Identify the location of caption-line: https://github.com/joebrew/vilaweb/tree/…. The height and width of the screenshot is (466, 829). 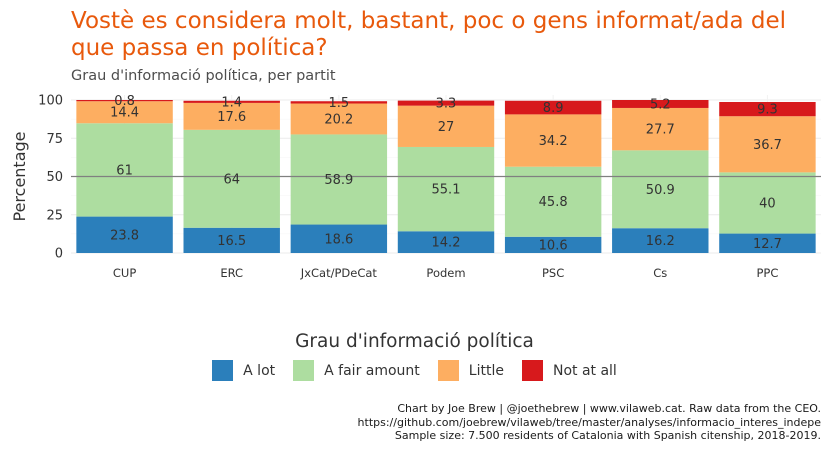
(589, 422).